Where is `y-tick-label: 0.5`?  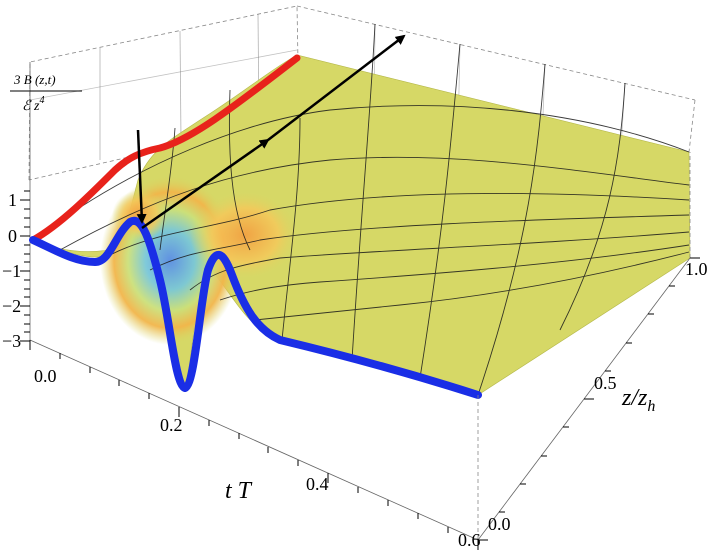 y-tick-label: 0.5 is located at coordinates (605, 383).